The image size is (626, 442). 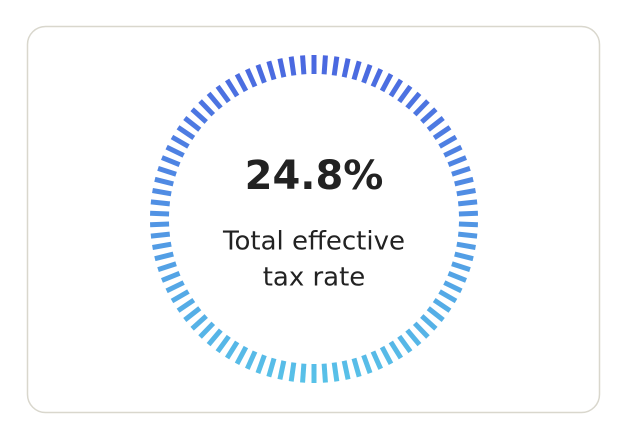 I want to click on rate-label-line: Total effective, so click(x=313, y=242).